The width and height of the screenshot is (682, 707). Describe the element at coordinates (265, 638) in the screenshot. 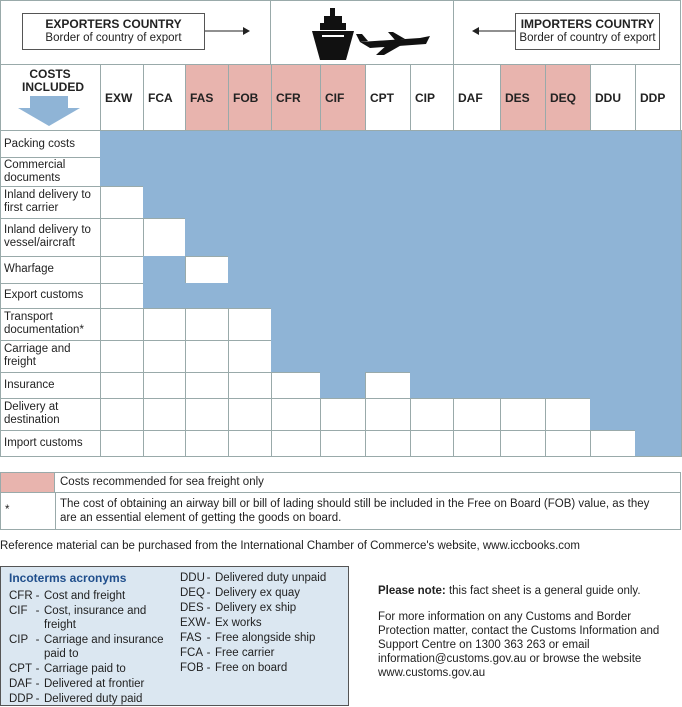

I see `acronym-desc: Free alongside ship` at that location.